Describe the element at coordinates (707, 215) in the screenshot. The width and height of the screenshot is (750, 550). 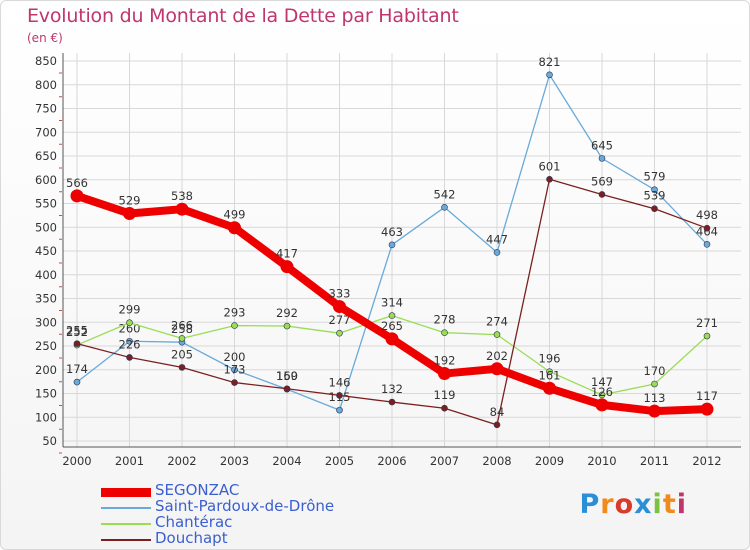
I see `data-label: 498` at that location.